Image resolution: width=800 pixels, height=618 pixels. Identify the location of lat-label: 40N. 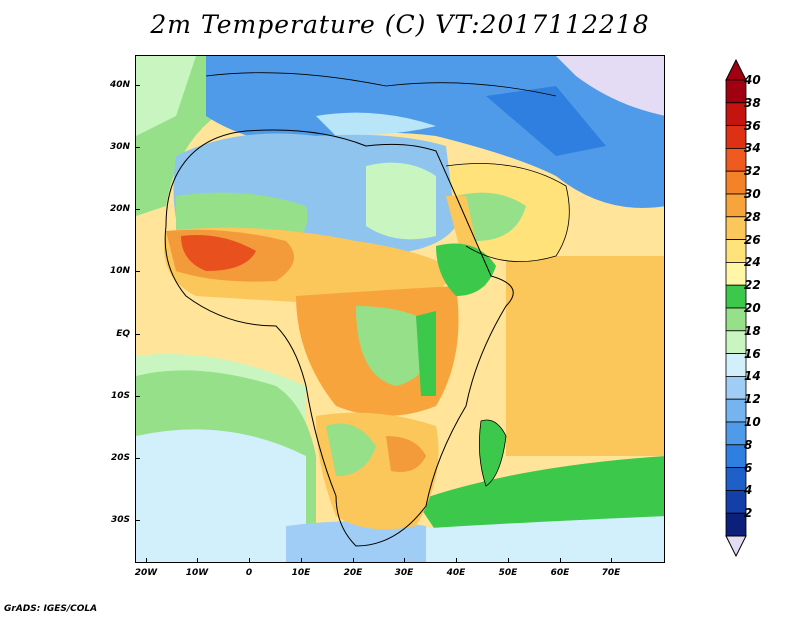
(119, 85).